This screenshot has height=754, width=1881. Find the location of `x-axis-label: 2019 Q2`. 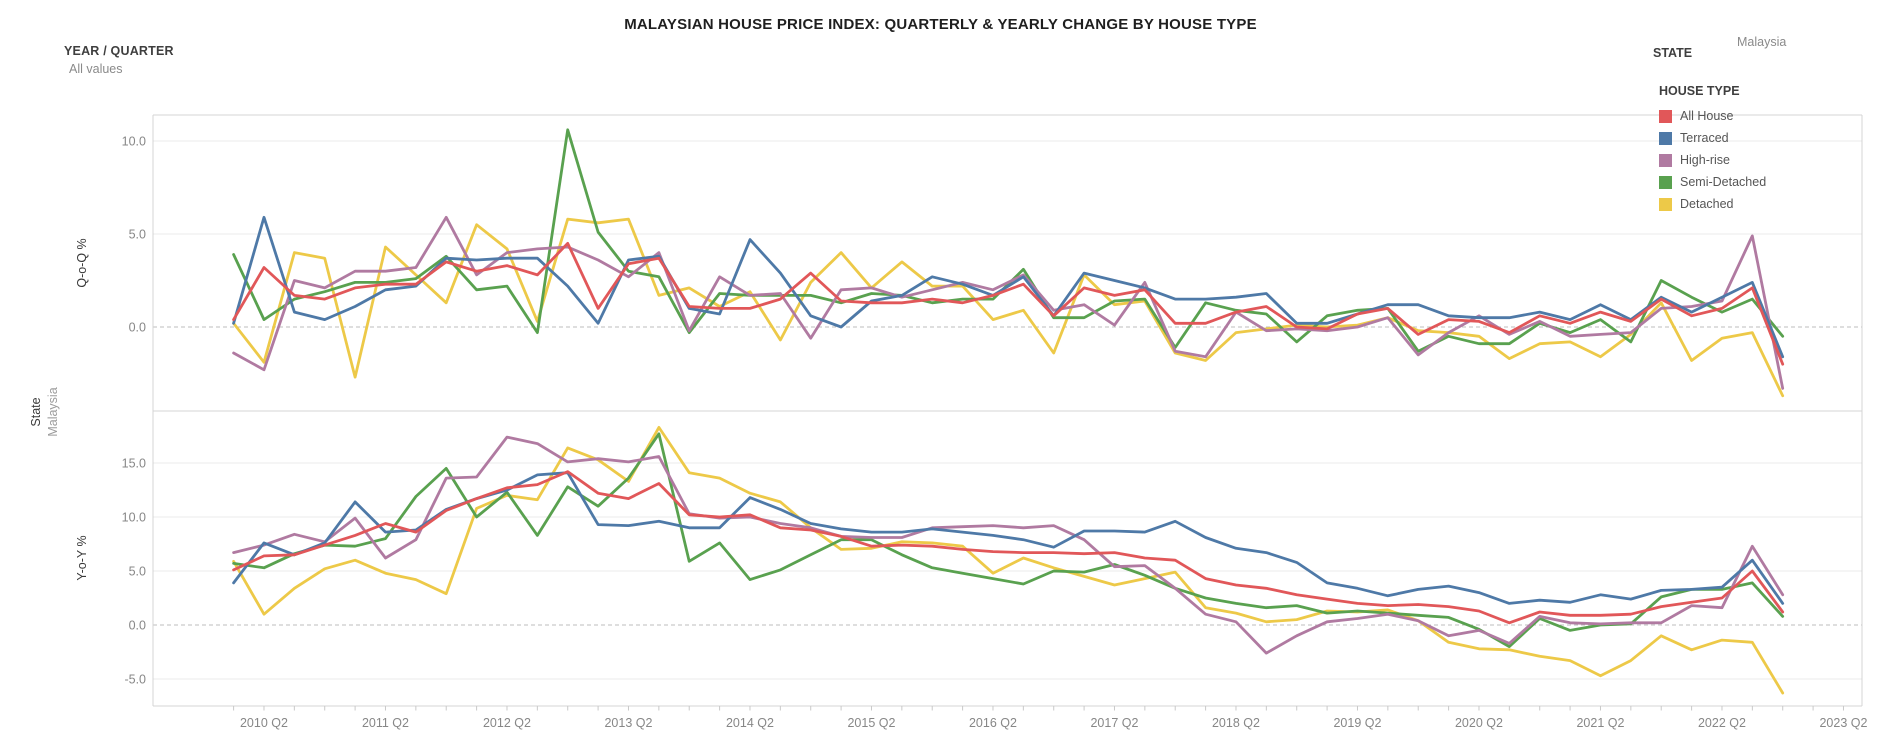

x-axis-label: 2019 Q2 is located at coordinates (1357, 723).